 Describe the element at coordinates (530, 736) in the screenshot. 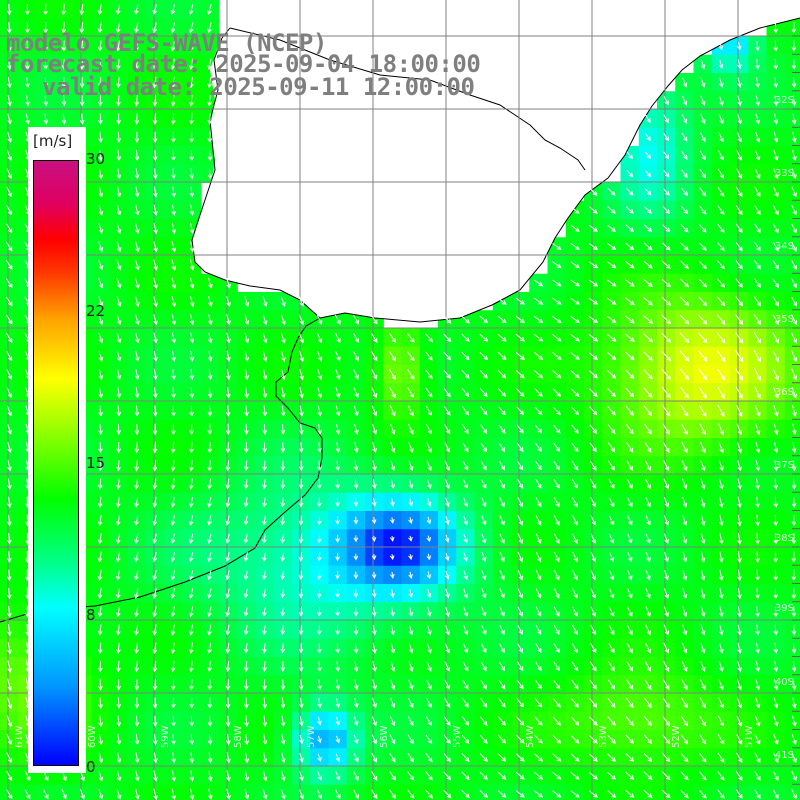

I see `lon-label: 54W` at that location.